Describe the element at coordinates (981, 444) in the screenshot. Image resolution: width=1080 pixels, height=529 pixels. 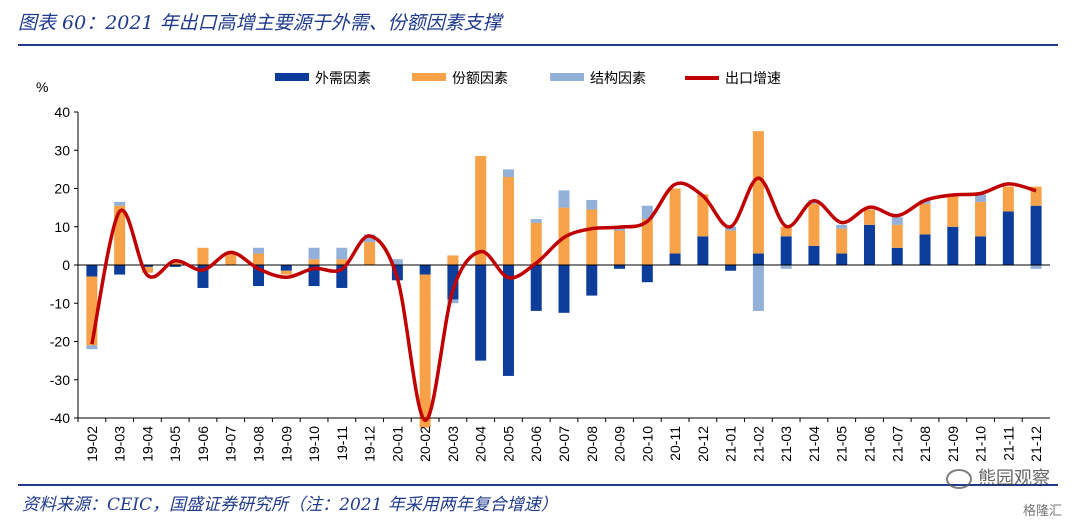
I see `x-tick-label: 21-10` at that location.